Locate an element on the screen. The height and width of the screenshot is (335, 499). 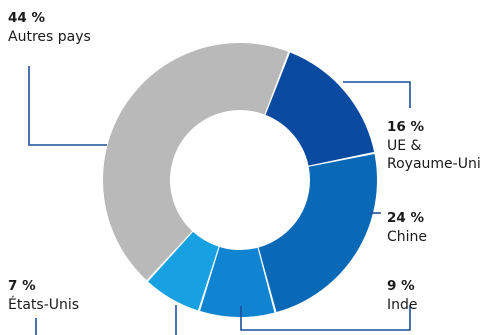
percent-label-autres-pays: 44 % is located at coordinates (26, 18).